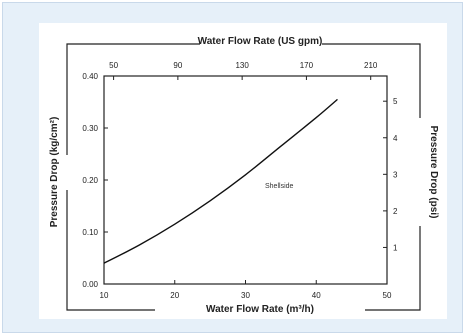  I want to click on left-axis-ticks: 0.00 0.10 0.20 0.30 0.40, so click(95, 180).